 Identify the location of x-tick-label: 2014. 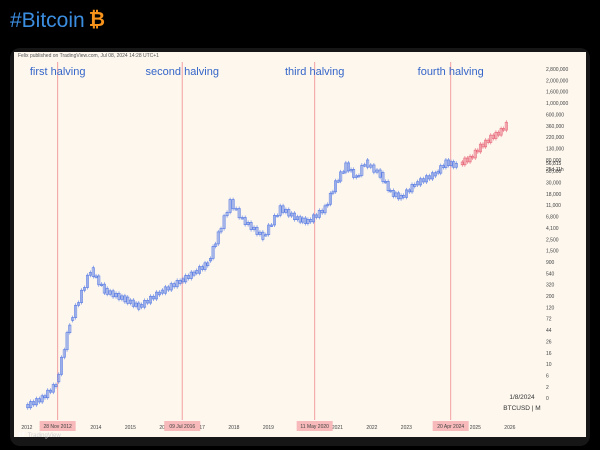
(95, 428).